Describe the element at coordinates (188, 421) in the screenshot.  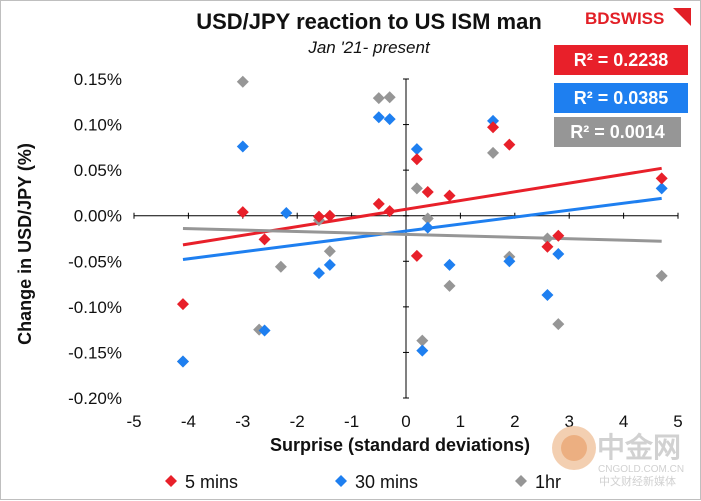
I see `x-tick-label: -4` at that location.